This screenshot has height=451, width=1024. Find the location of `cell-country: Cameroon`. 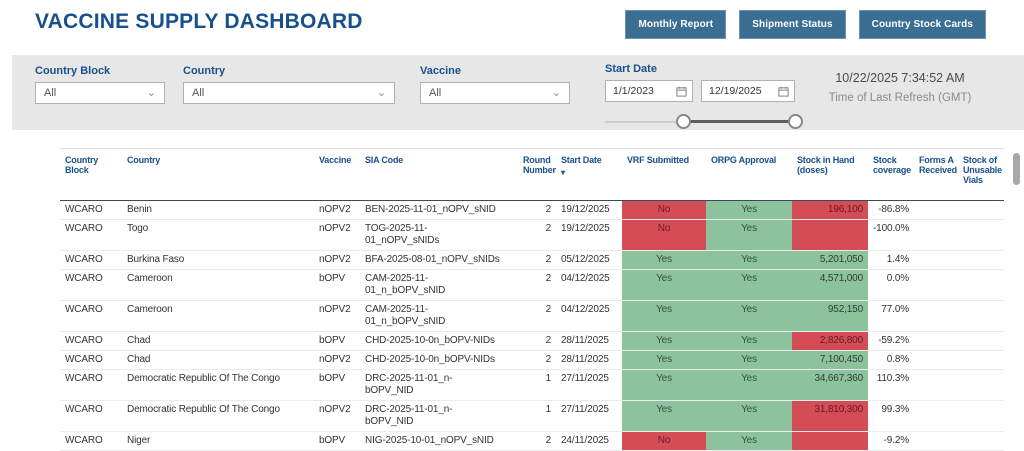

cell-country: Cameroon is located at coordinates (218, 316).